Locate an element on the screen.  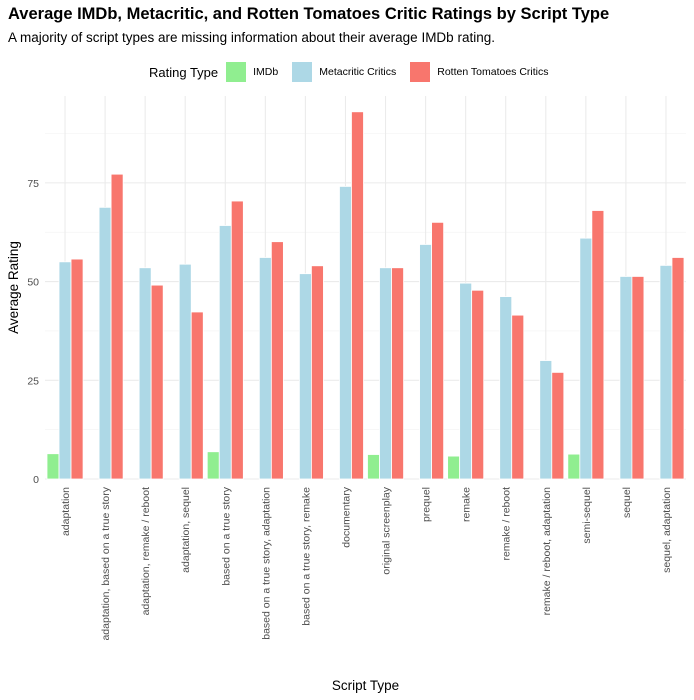
legend-label: IMDb is located at coordinates (266, 72).